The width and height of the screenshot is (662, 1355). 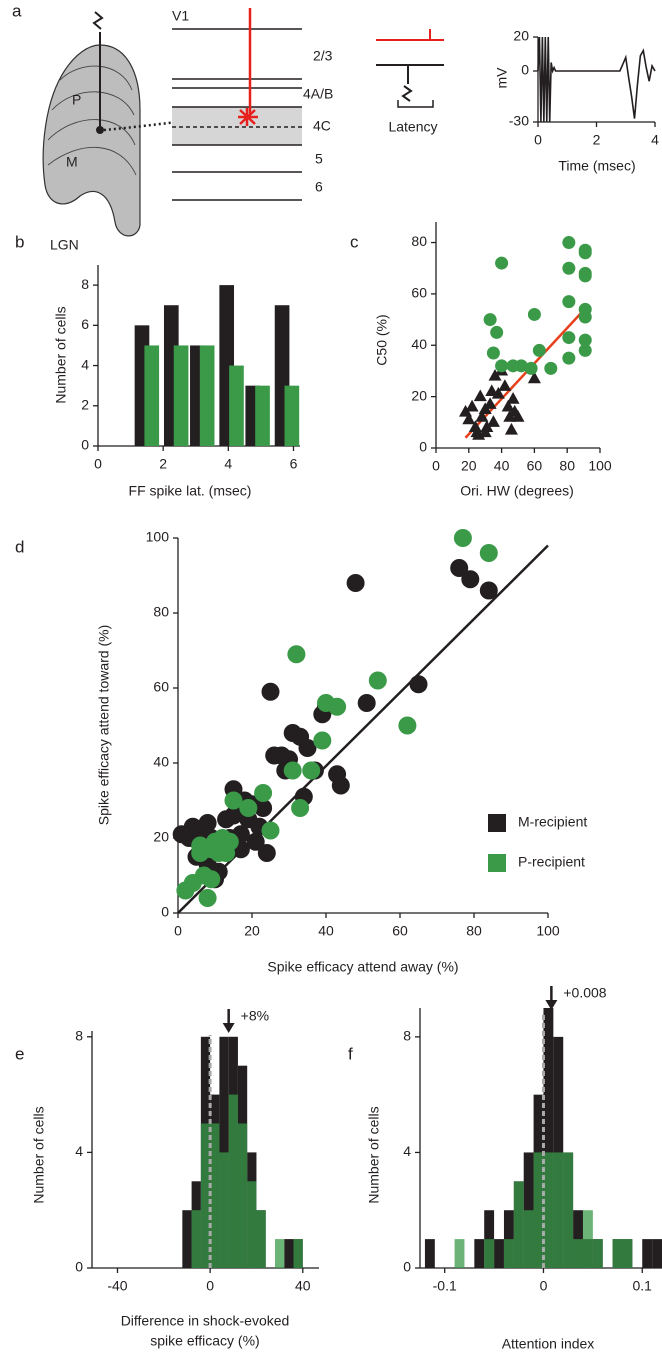 I want to click on y-tick-label: 6, so click(x=85, y=324).